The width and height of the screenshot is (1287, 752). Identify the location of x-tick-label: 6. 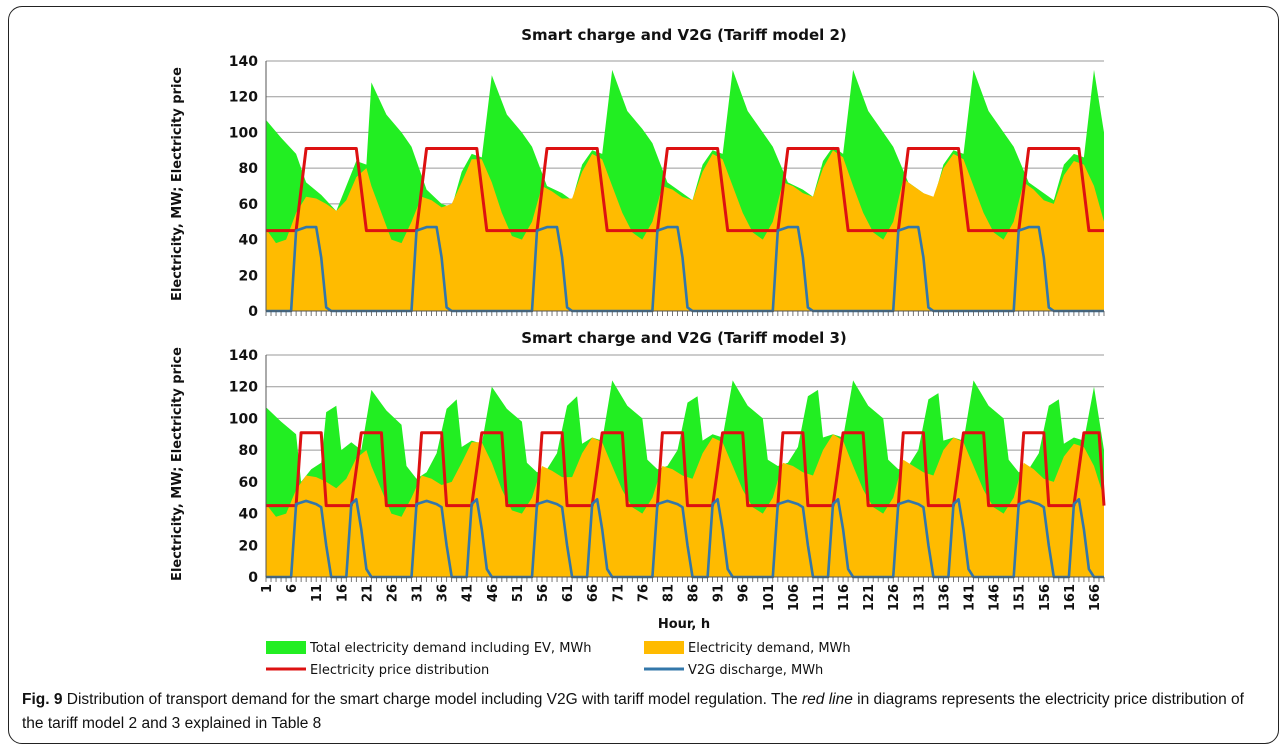
(292, 588).